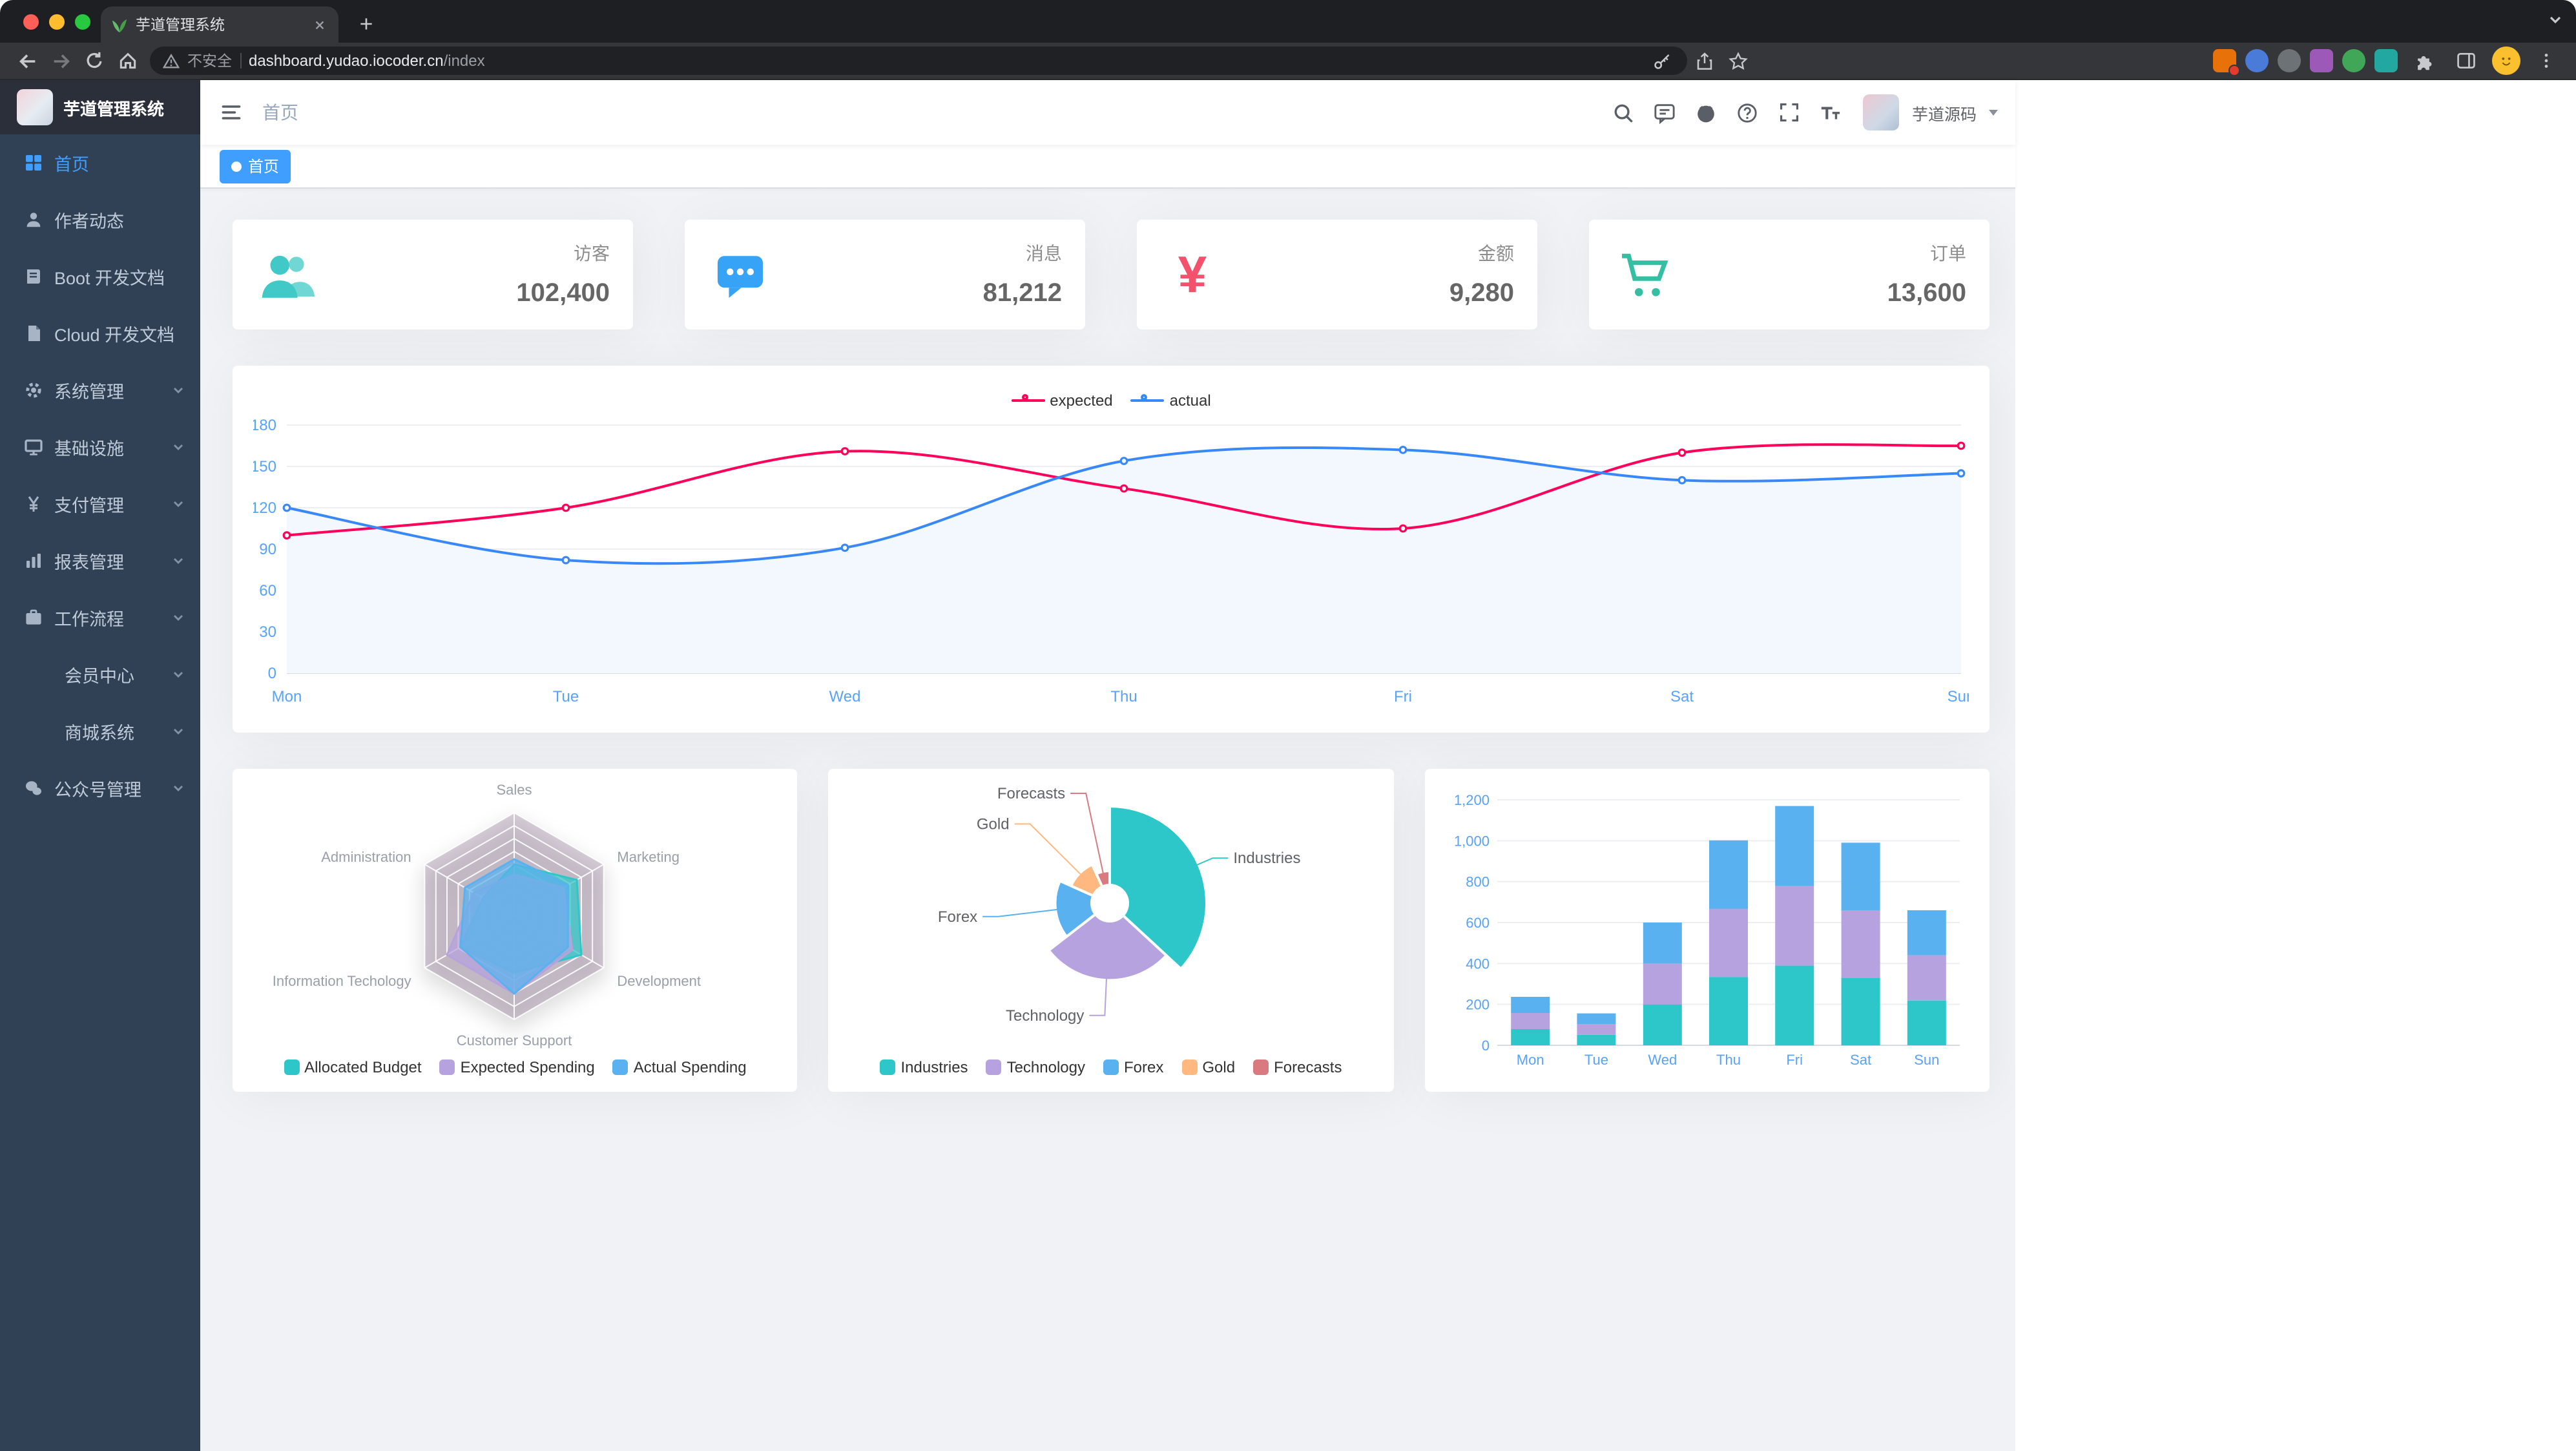 This screenshot has height=1451, width=2576. What do you see at coordinates (934, 1067) in the screenshot?
I see `legend-label: Industries` at bounding box center [934, 1067].